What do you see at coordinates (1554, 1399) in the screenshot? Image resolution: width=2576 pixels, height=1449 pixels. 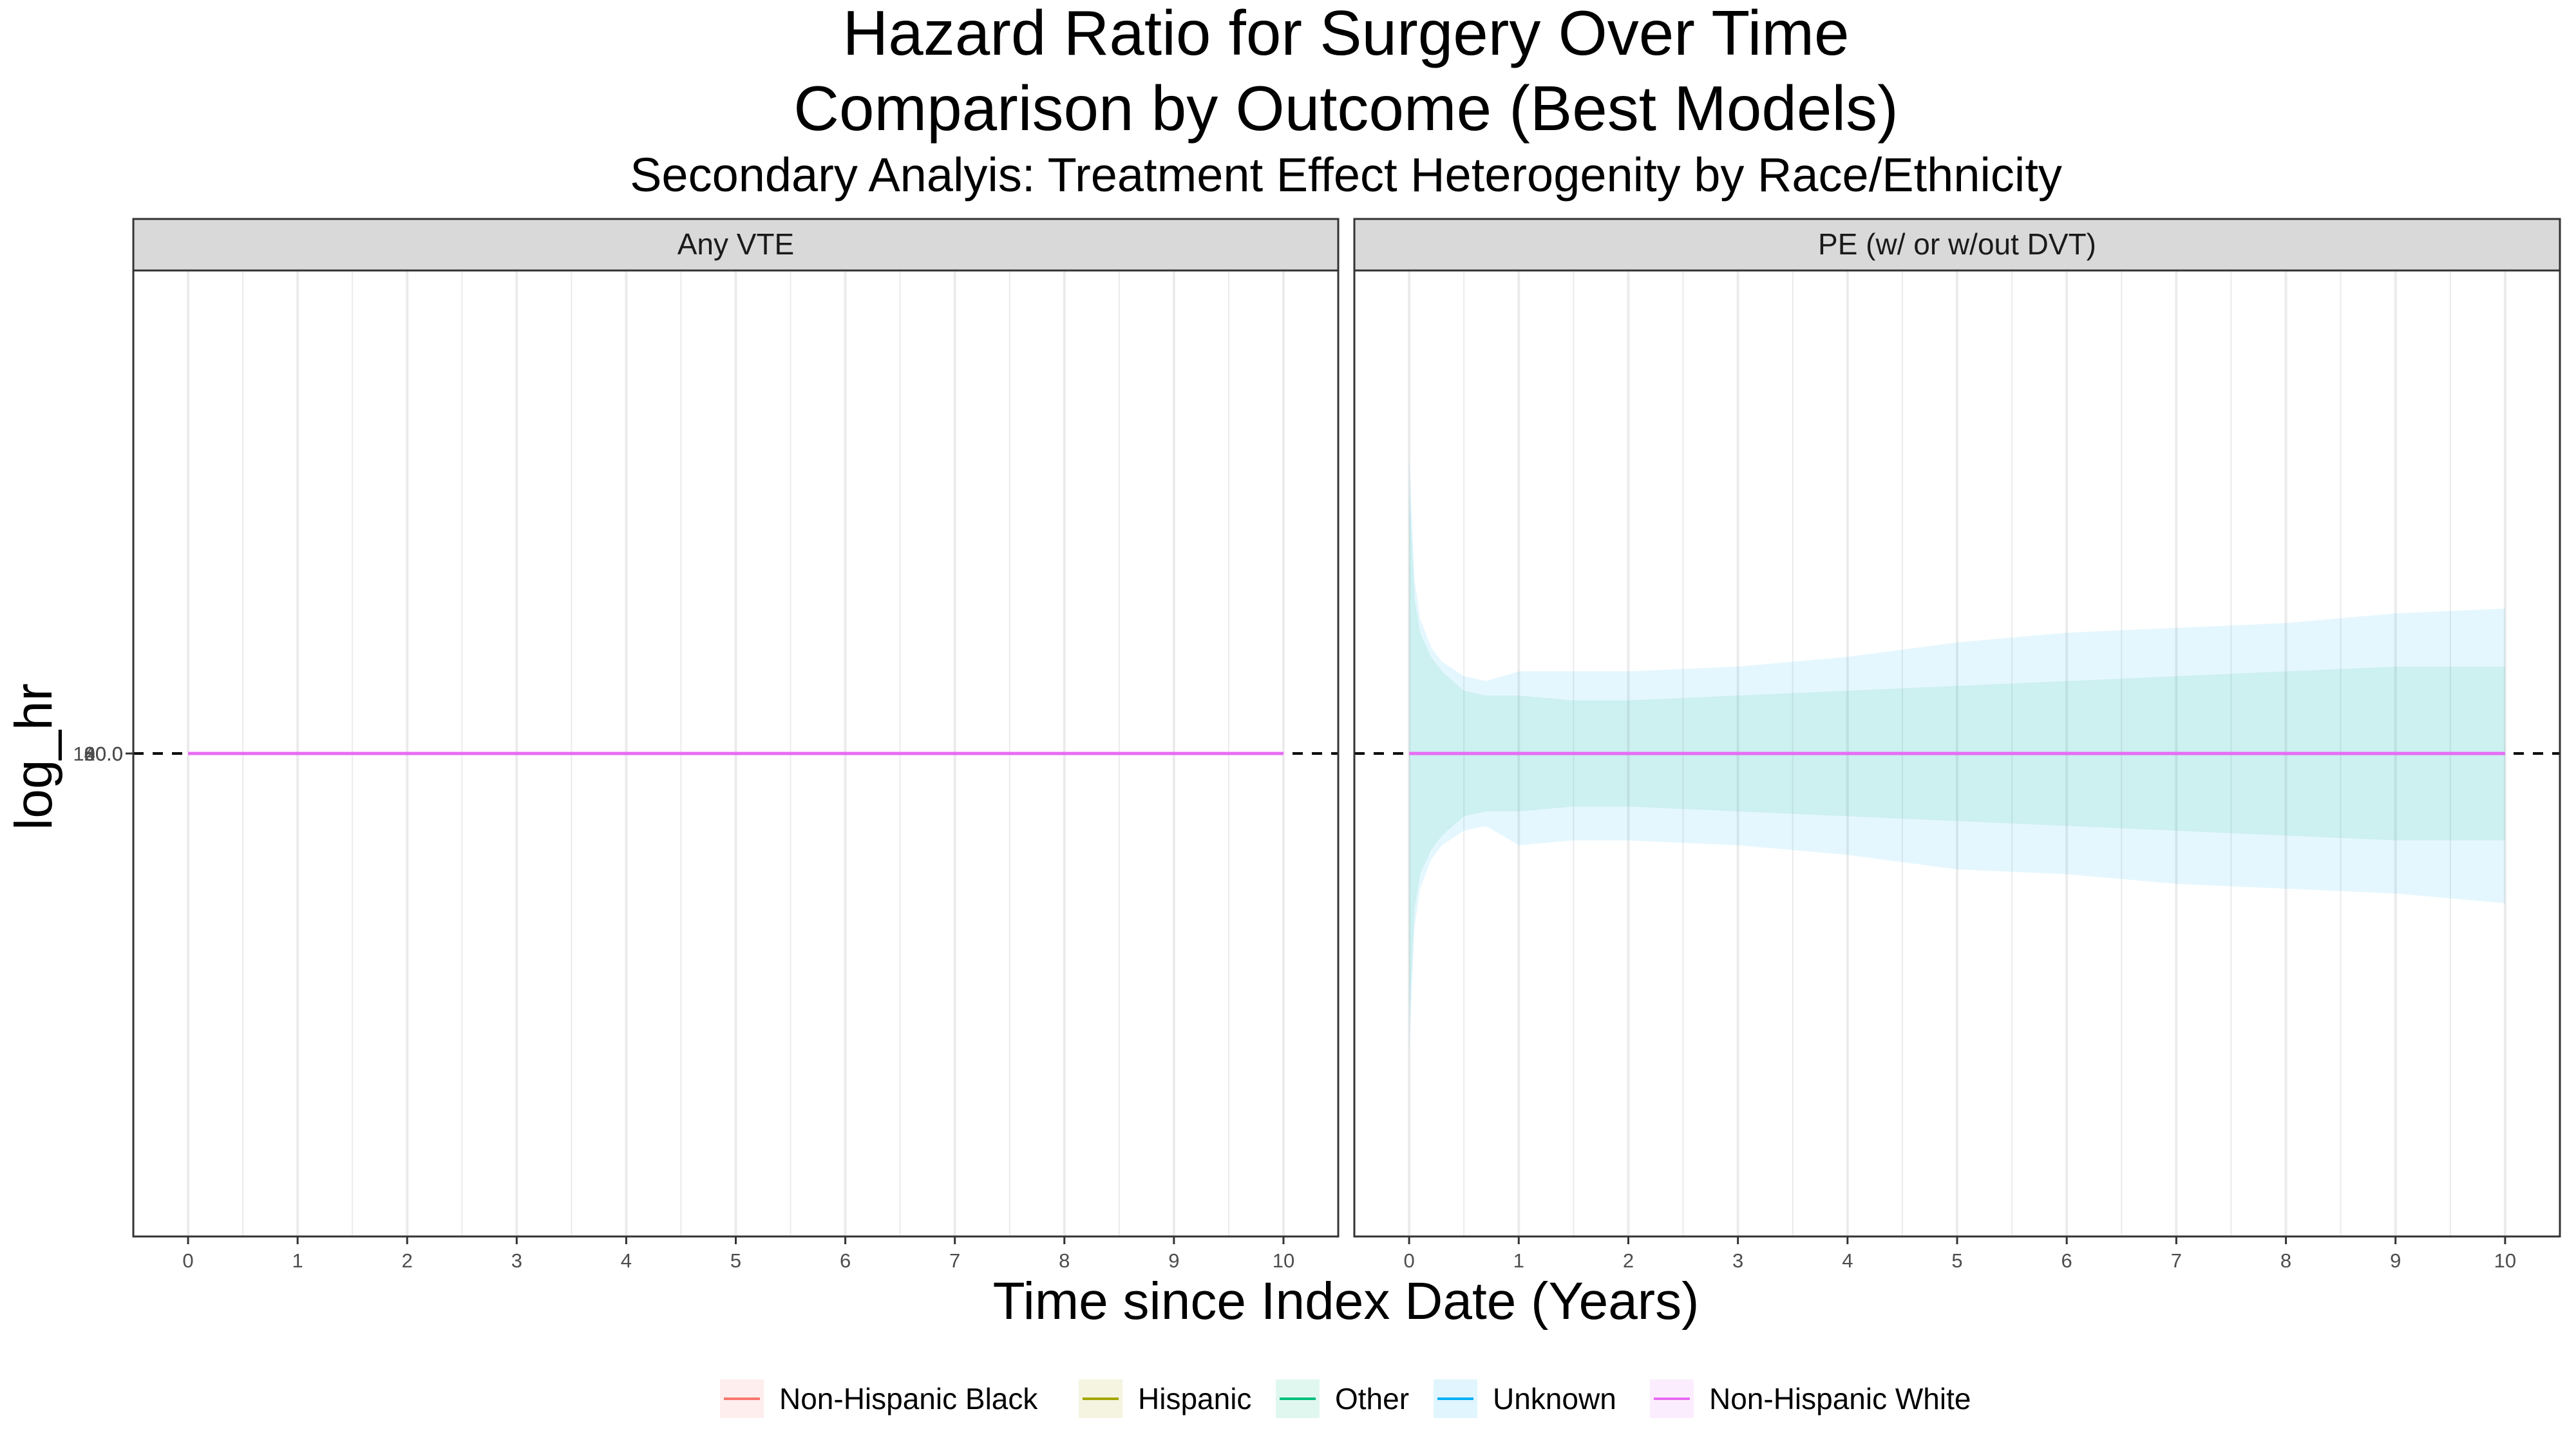 I see `legend-label: Unknown` at bounding box center [1554, 1399].